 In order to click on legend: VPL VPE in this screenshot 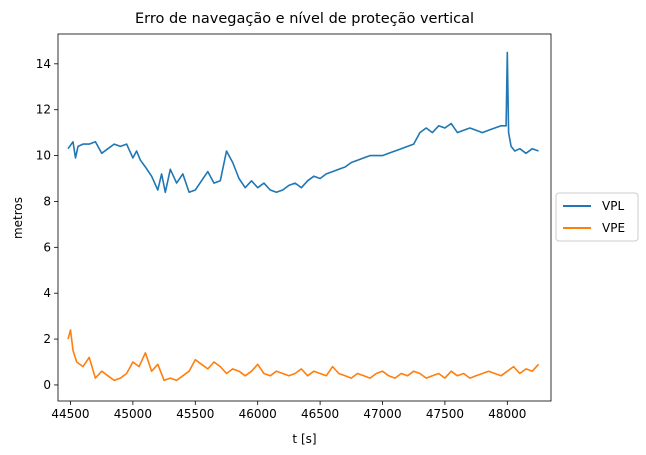, I will do `click(597, 217)`.